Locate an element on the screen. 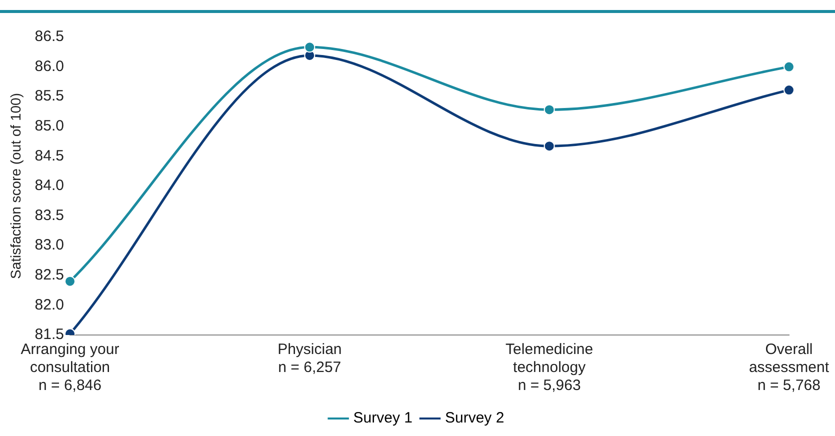 This screenshot has width=835, height=436. y-tick-label: 85.5 is located at coordinates (49, 96).